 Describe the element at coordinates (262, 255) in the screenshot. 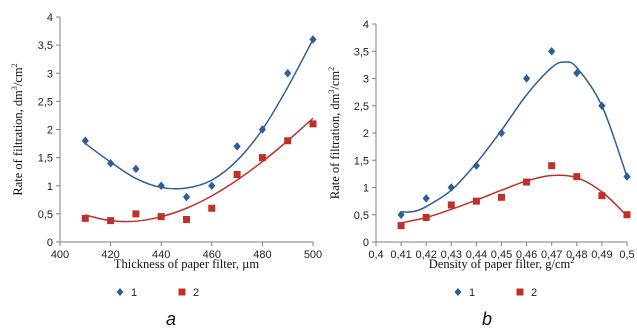

I see `x-tick-label: 480` at that location.